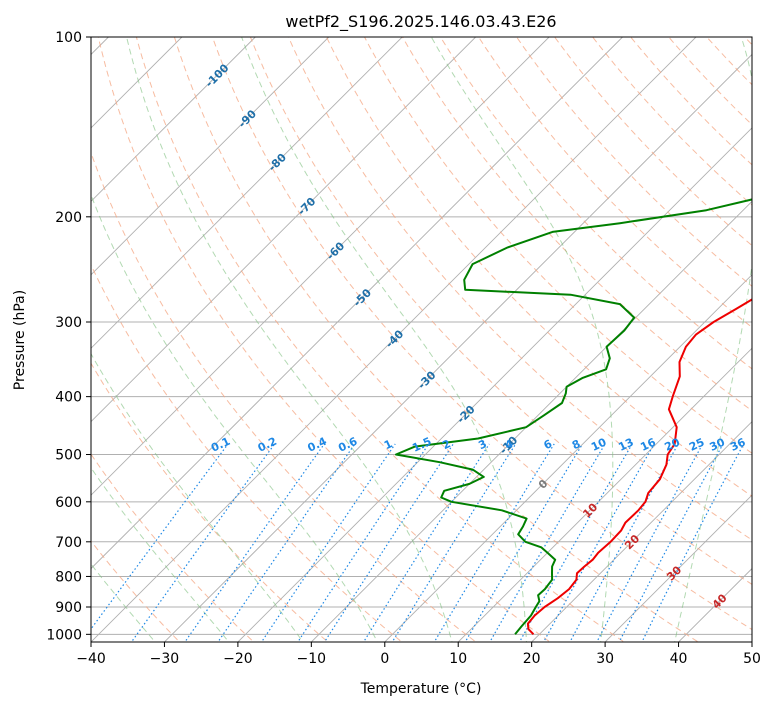 This screenshot has width=775, height=712. What do you see at coordinates (420, 22) in the screenshot?
I see `chart-title: wetPf2_S196.2025.146.03.43.E26` at bounding box center [420, 22].